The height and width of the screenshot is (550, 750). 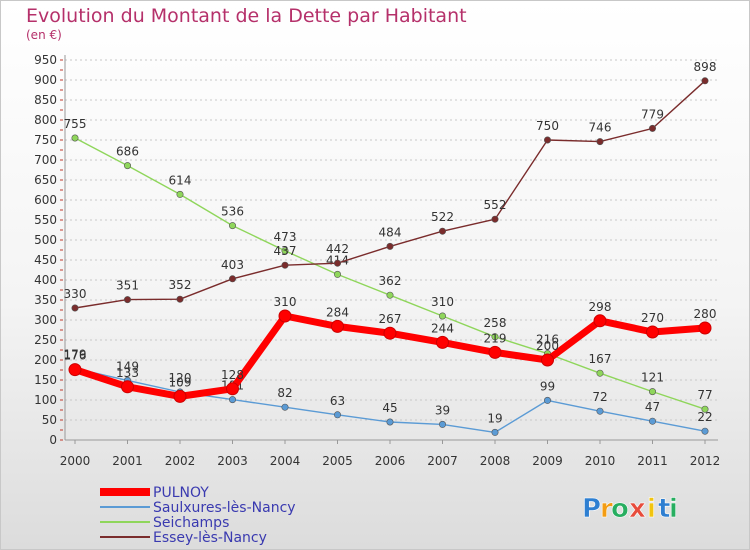 What do you see at coordinates (547, 386) in the screenshot?
I see `data-label: 99` at bounding box center [547, 386].